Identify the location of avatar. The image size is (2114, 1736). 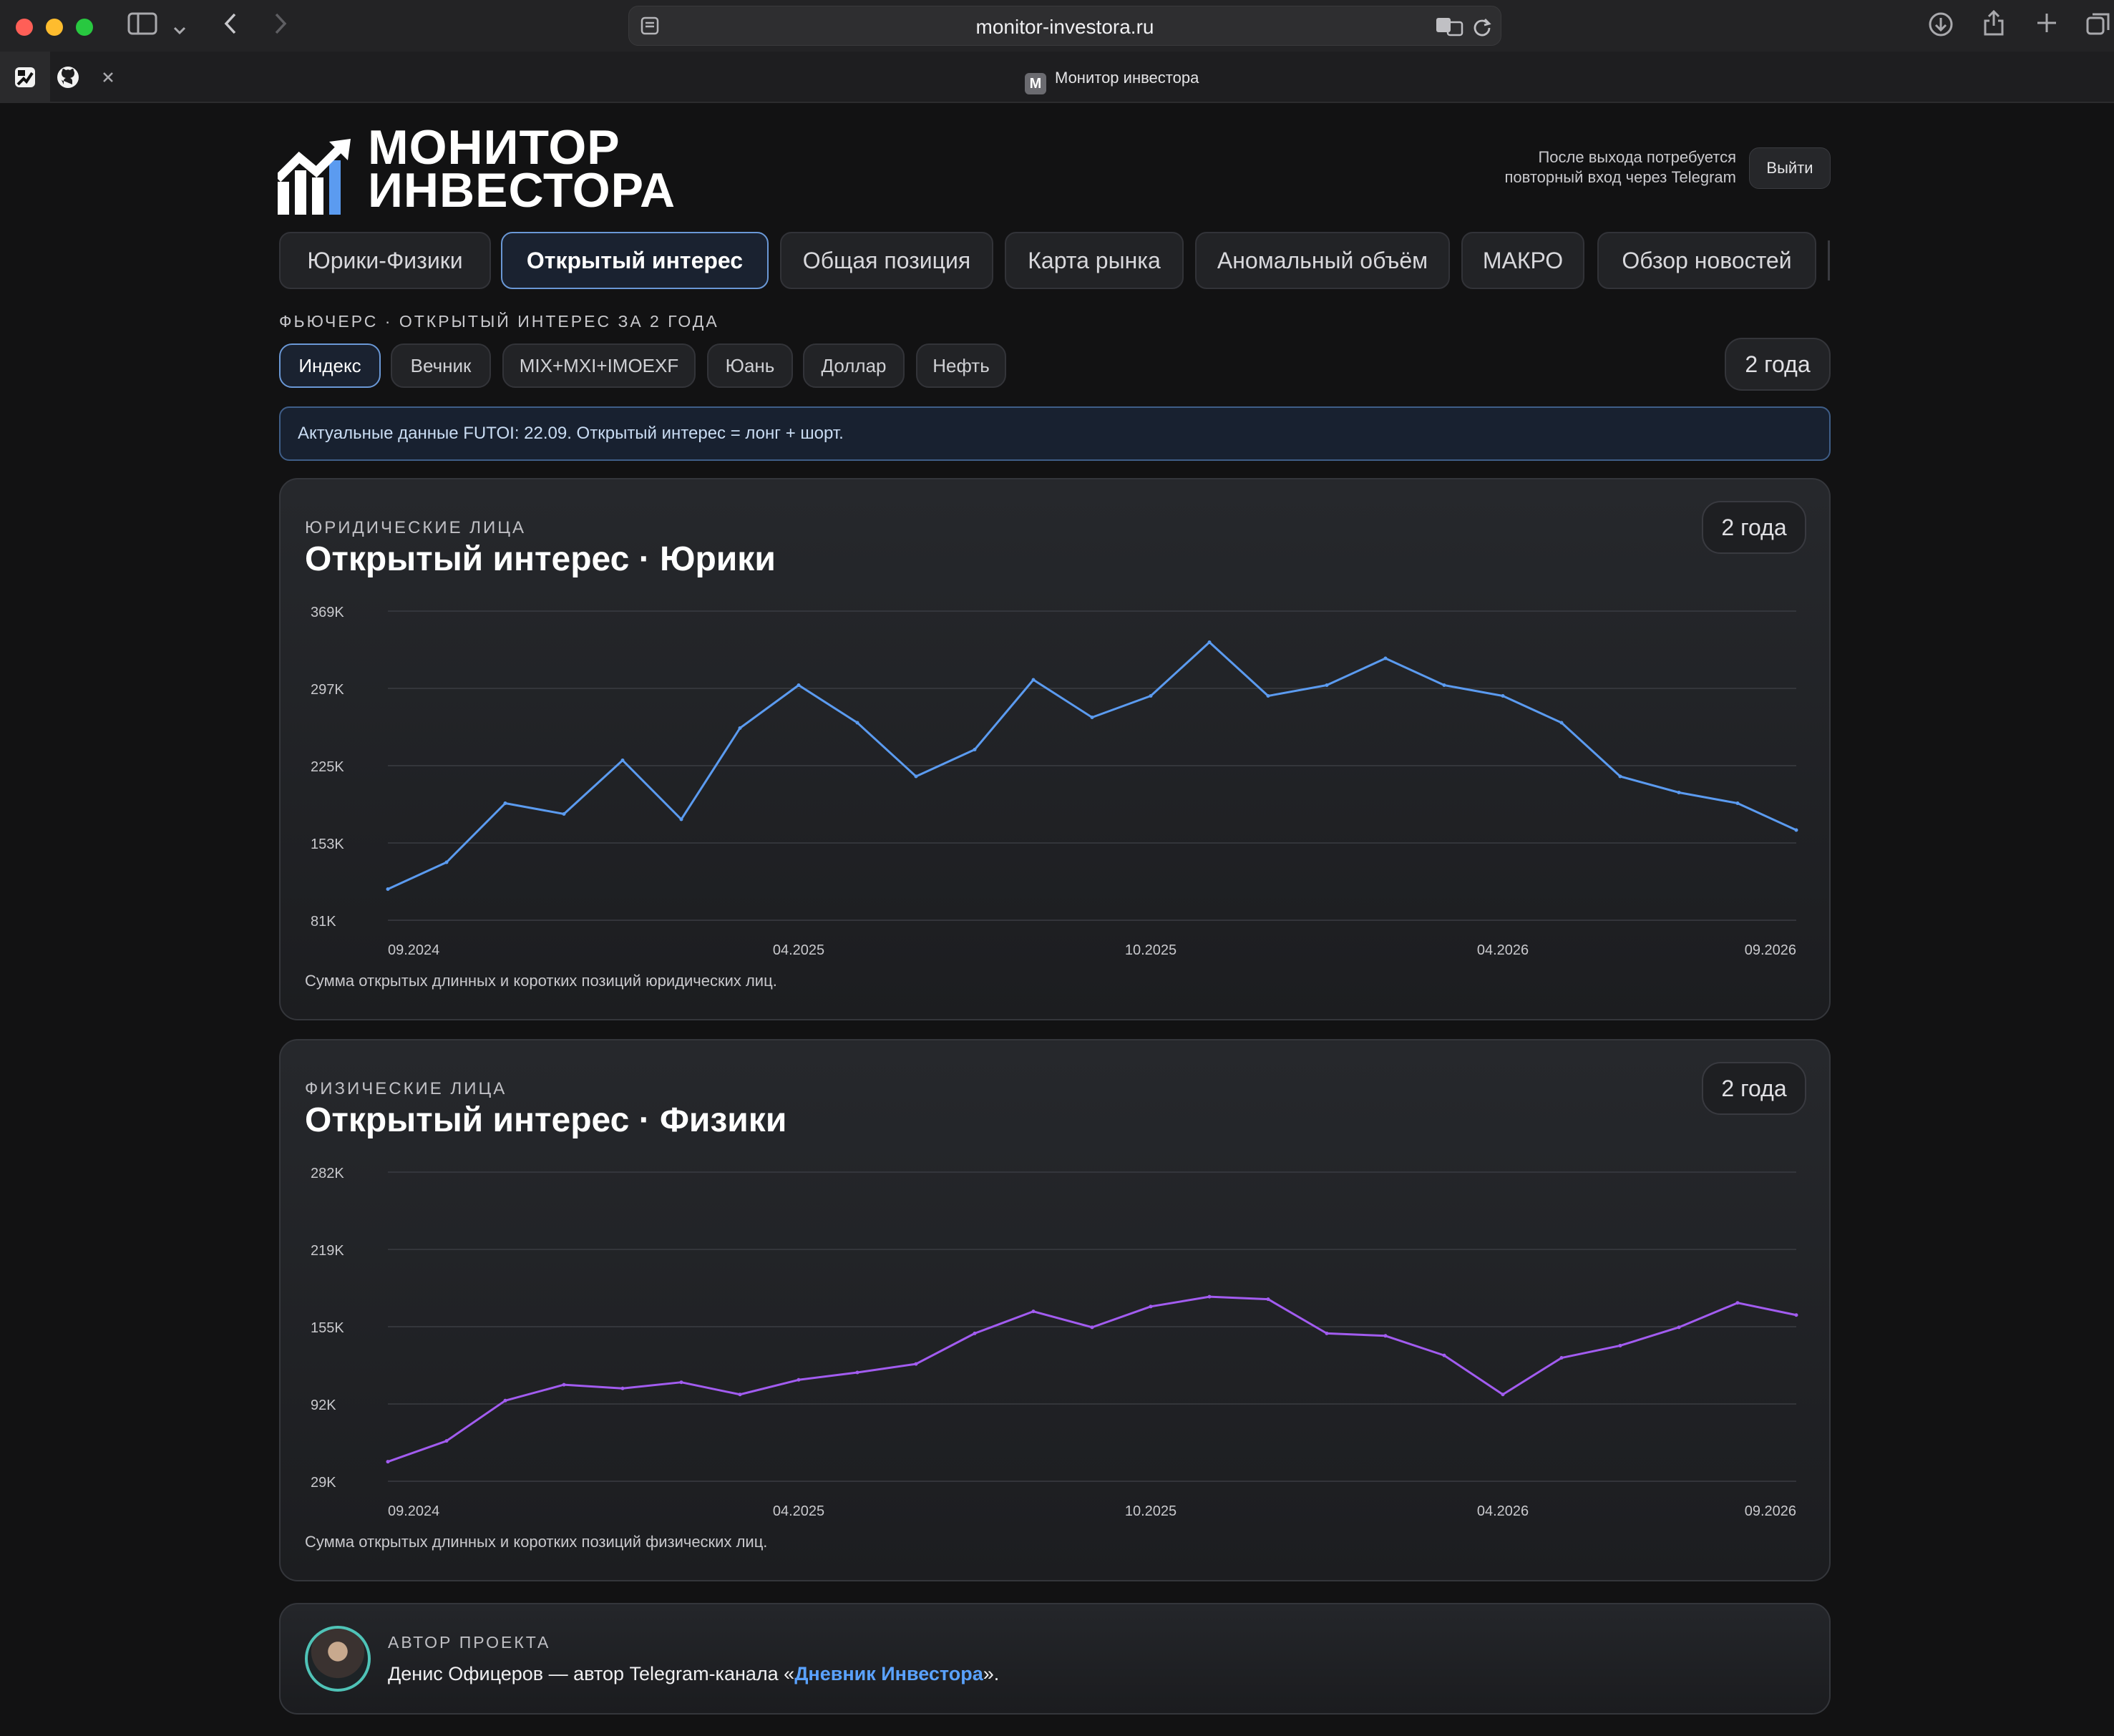
(338, 1659).